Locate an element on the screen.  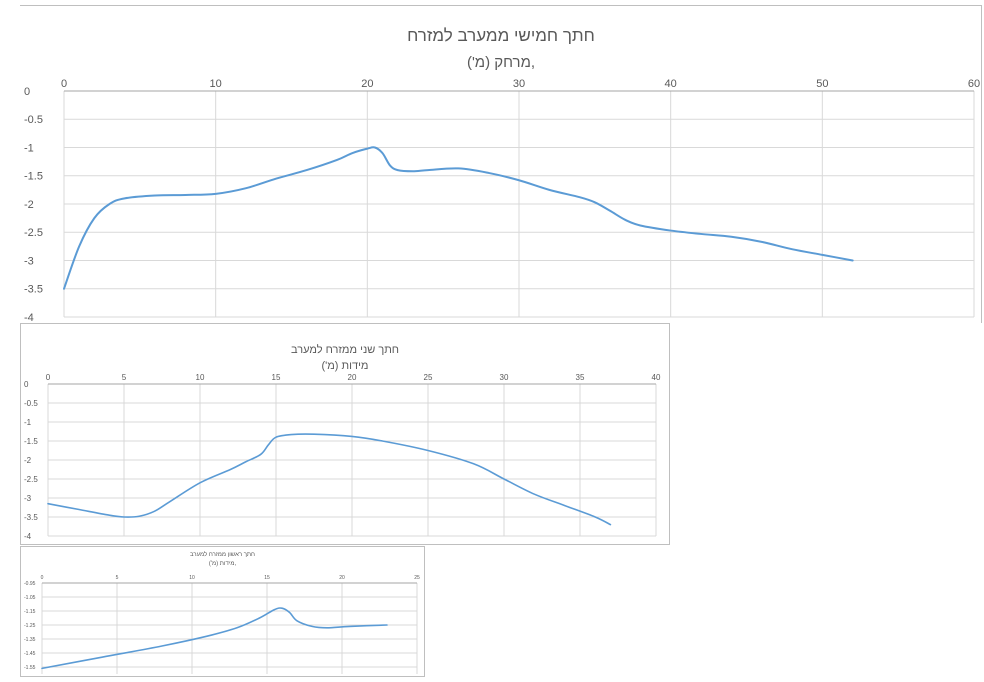
y-tick-label: -1.35 is located at coordinates (30, 640).